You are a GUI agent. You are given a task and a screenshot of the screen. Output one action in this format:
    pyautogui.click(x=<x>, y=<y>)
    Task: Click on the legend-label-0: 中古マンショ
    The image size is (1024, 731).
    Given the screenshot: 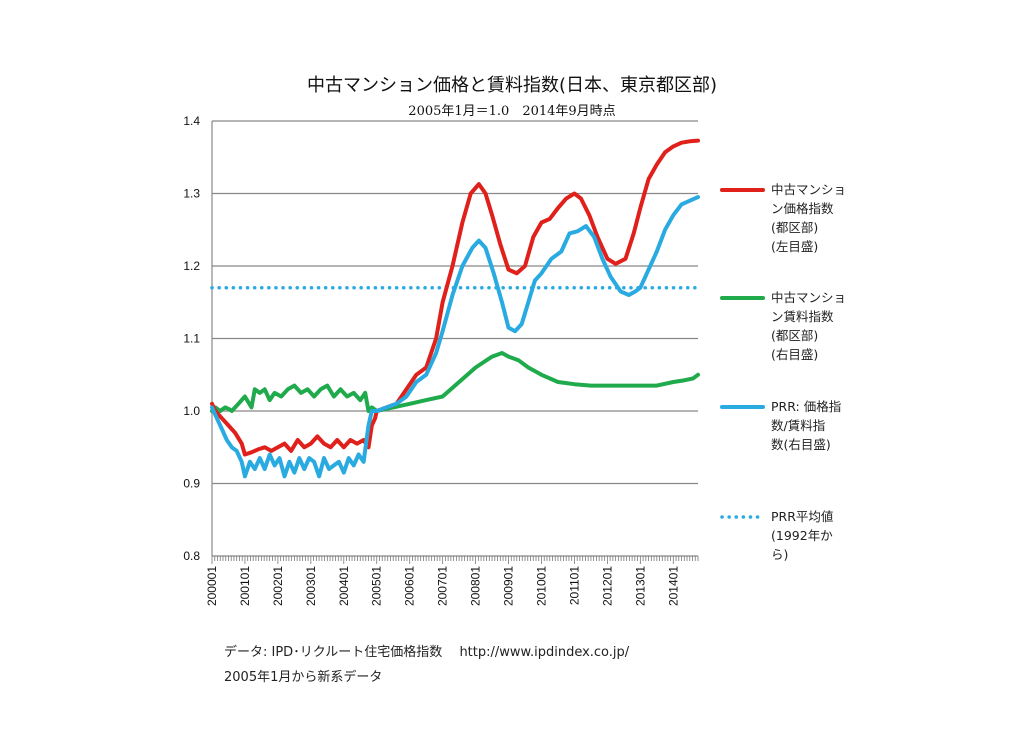 What is the action you would take?
    pyautogui.click(x=808, y=189)
    